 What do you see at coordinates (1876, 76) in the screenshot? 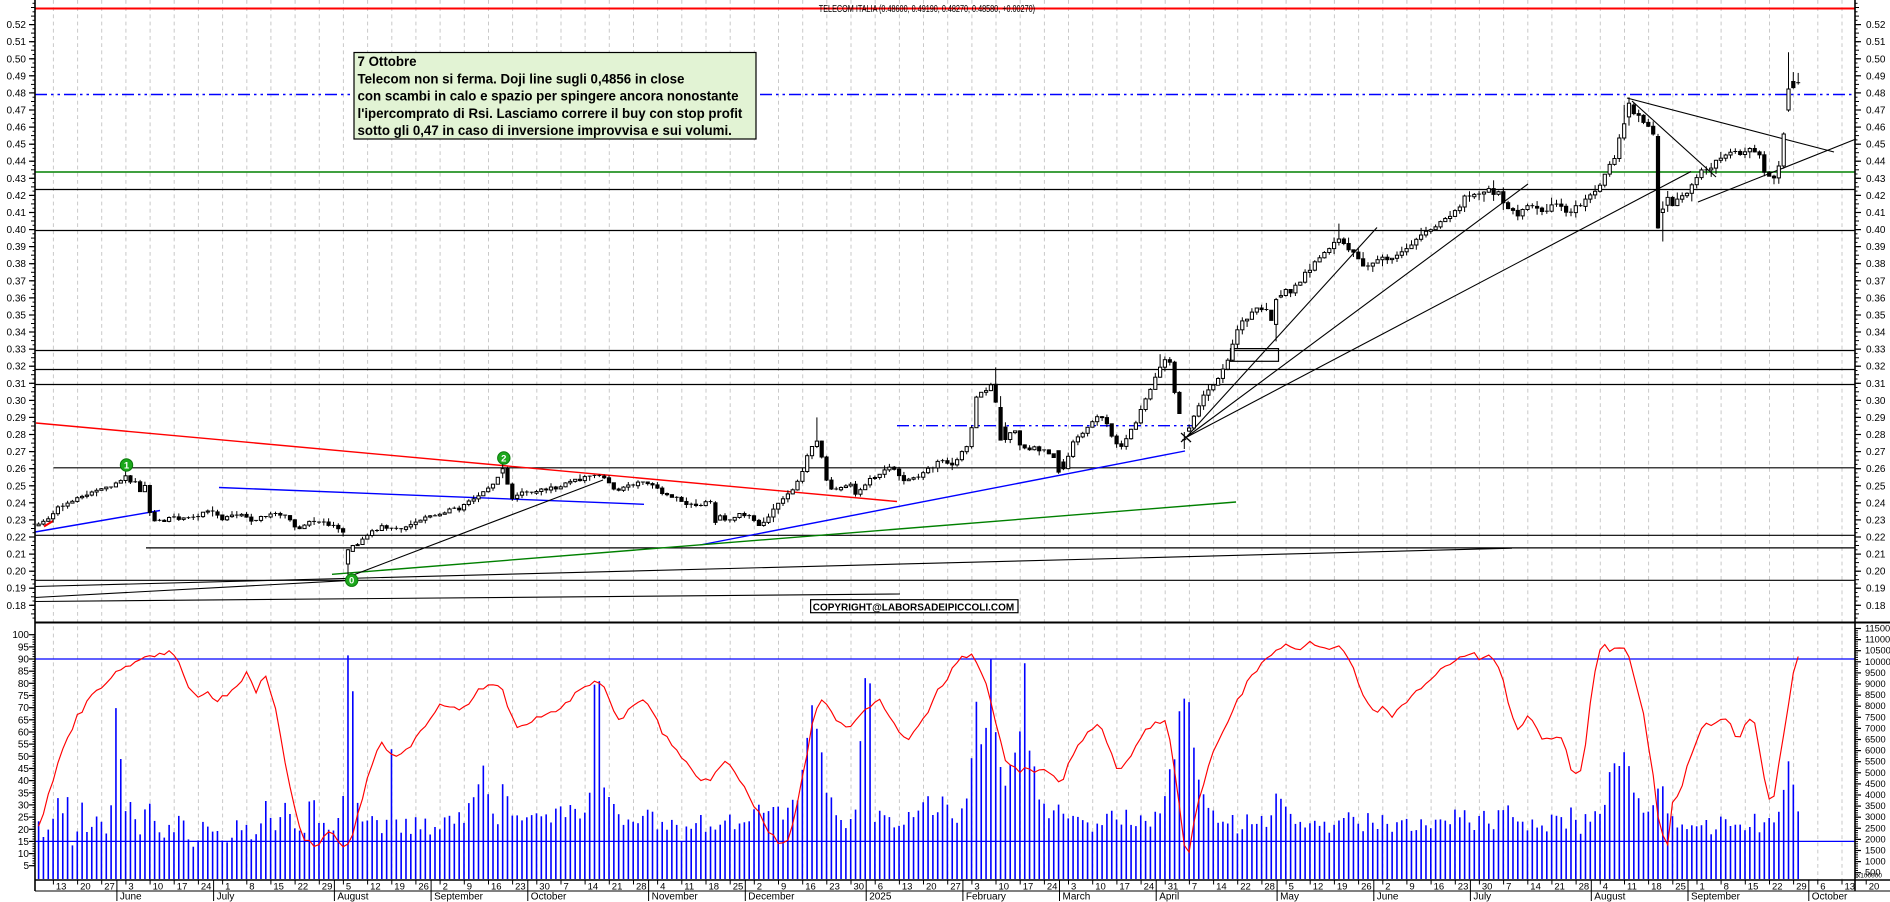
I see `svg-text: 0.49` at bounding box center [1876, 76].